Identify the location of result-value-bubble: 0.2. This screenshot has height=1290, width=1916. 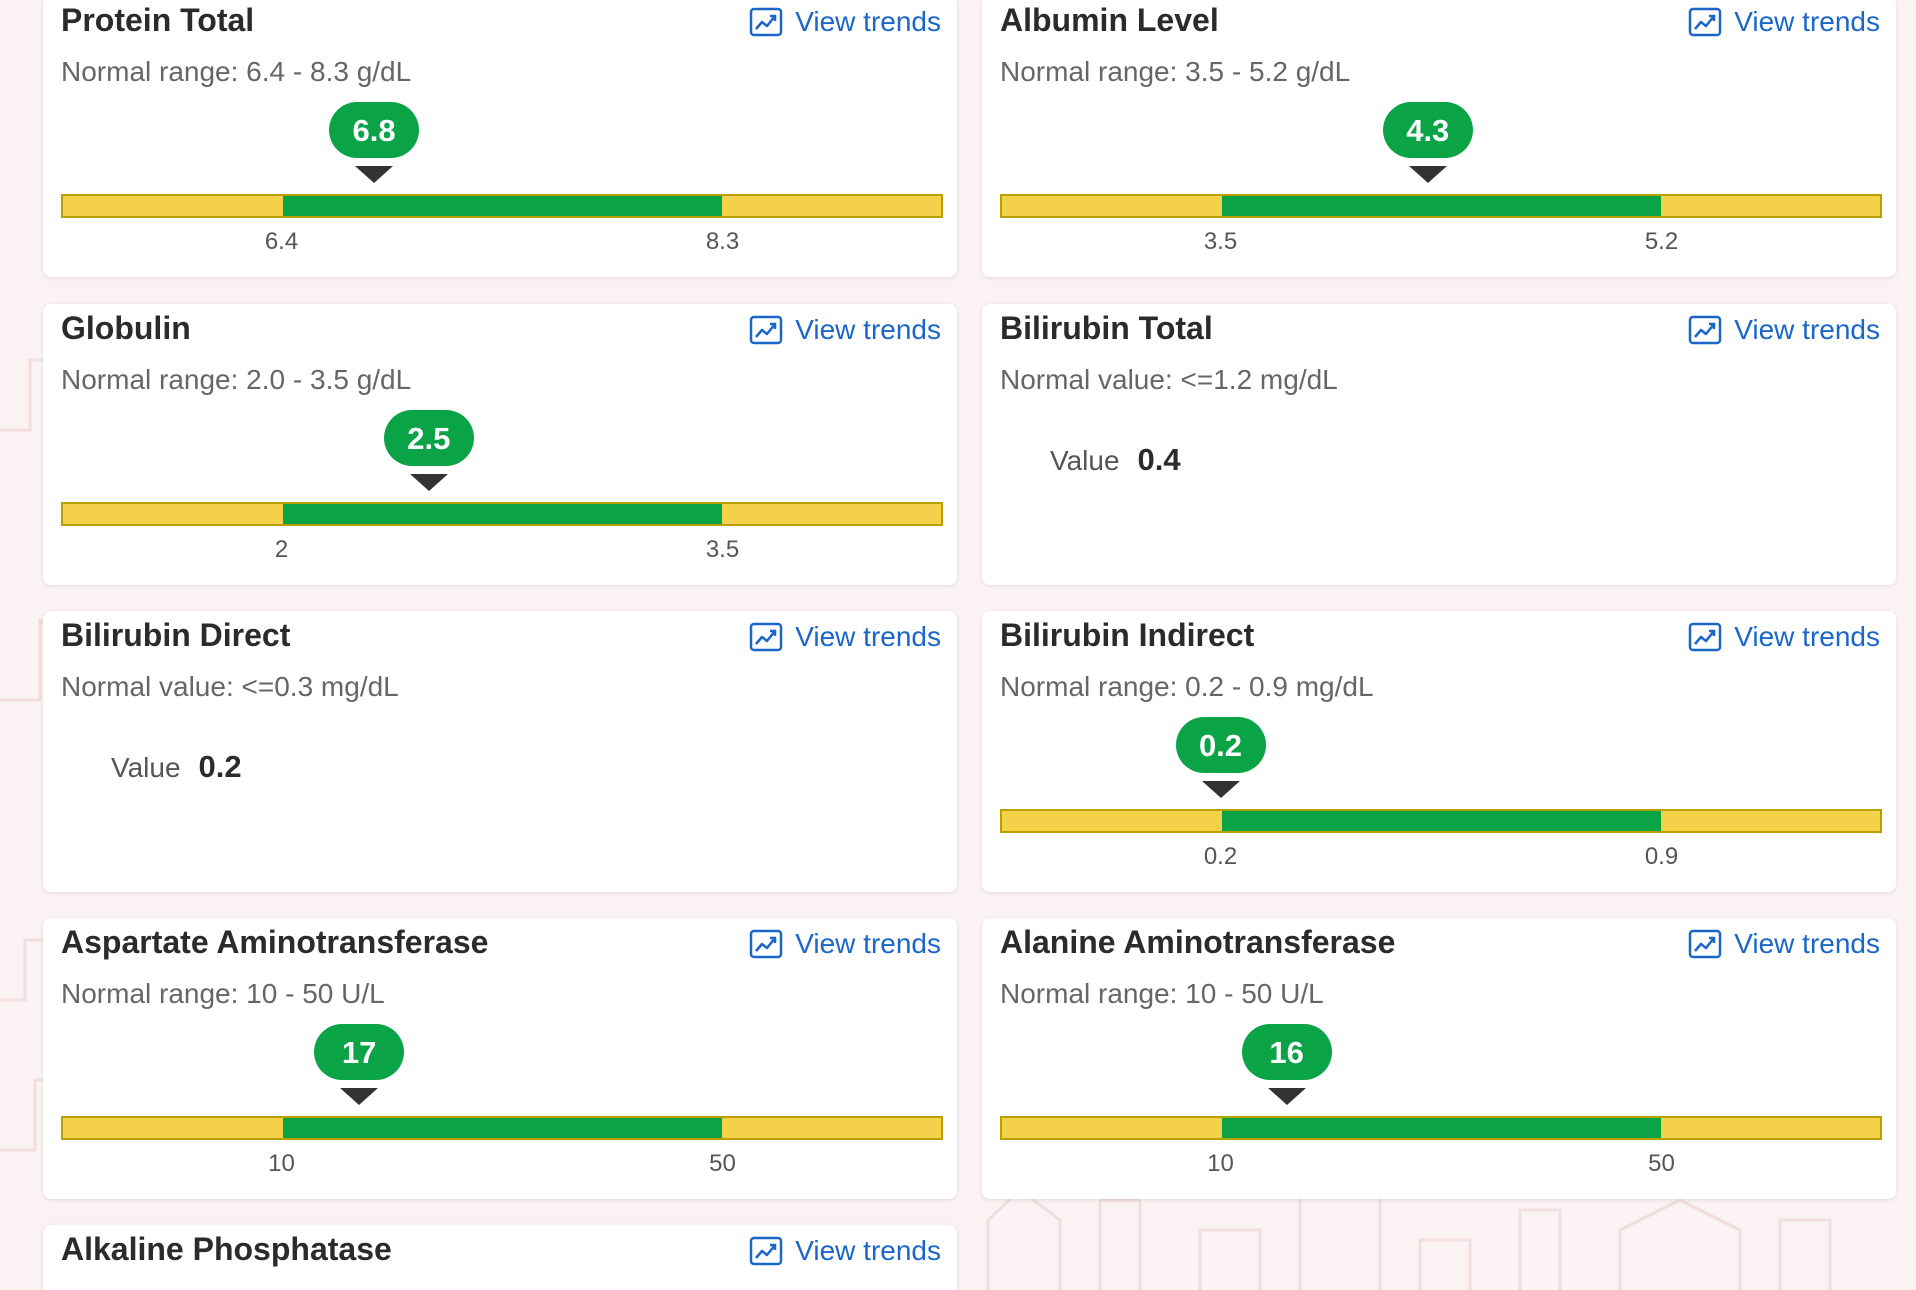
(1220, 745).